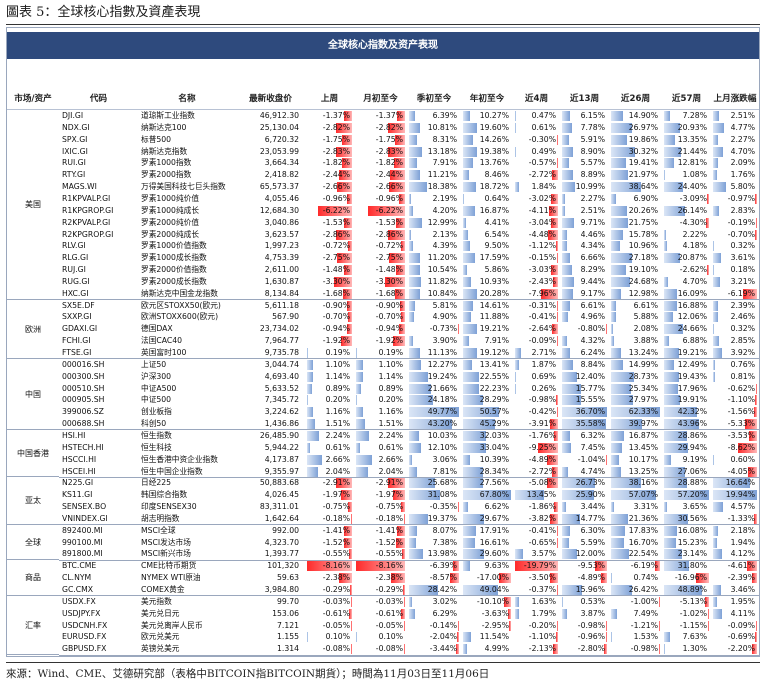  Describe the element at coordinates (79, 187) in the screenshot. I see `asset-code: MAGS.WI` at that location.